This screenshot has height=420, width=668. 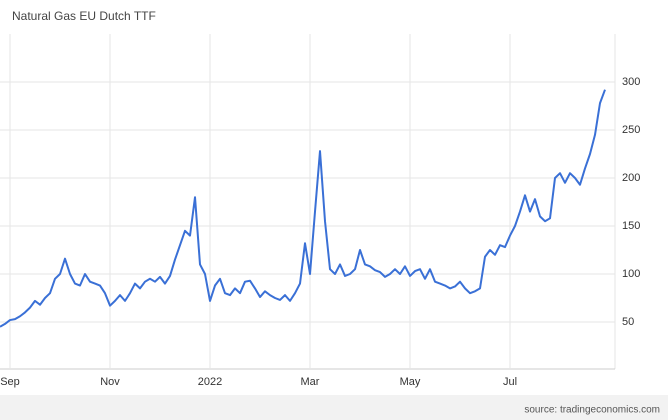 I want to click on x-tick-label: Jul, so click(x=510, y=382).